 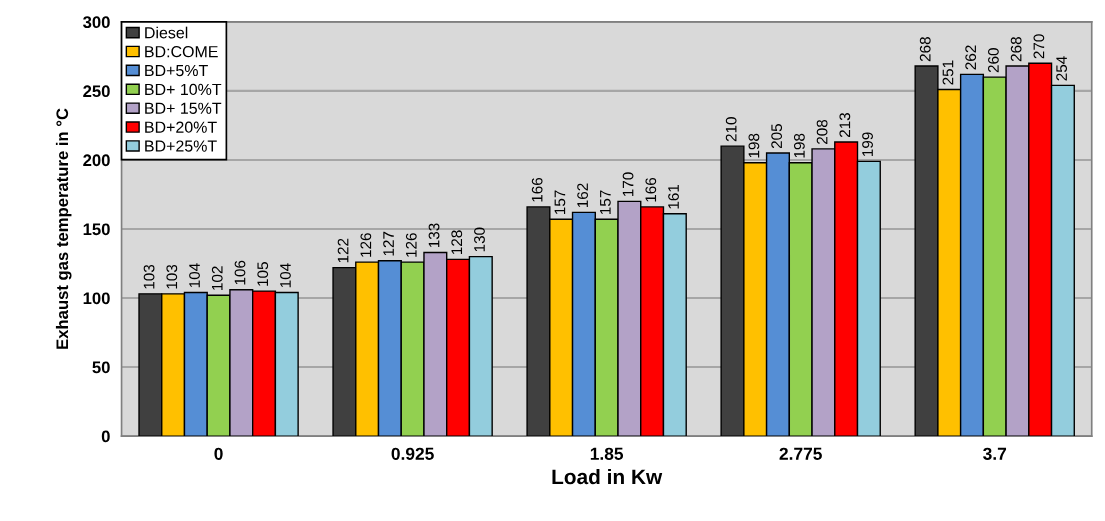 I want to click on data-label: 251, so click(x=948, y=72).